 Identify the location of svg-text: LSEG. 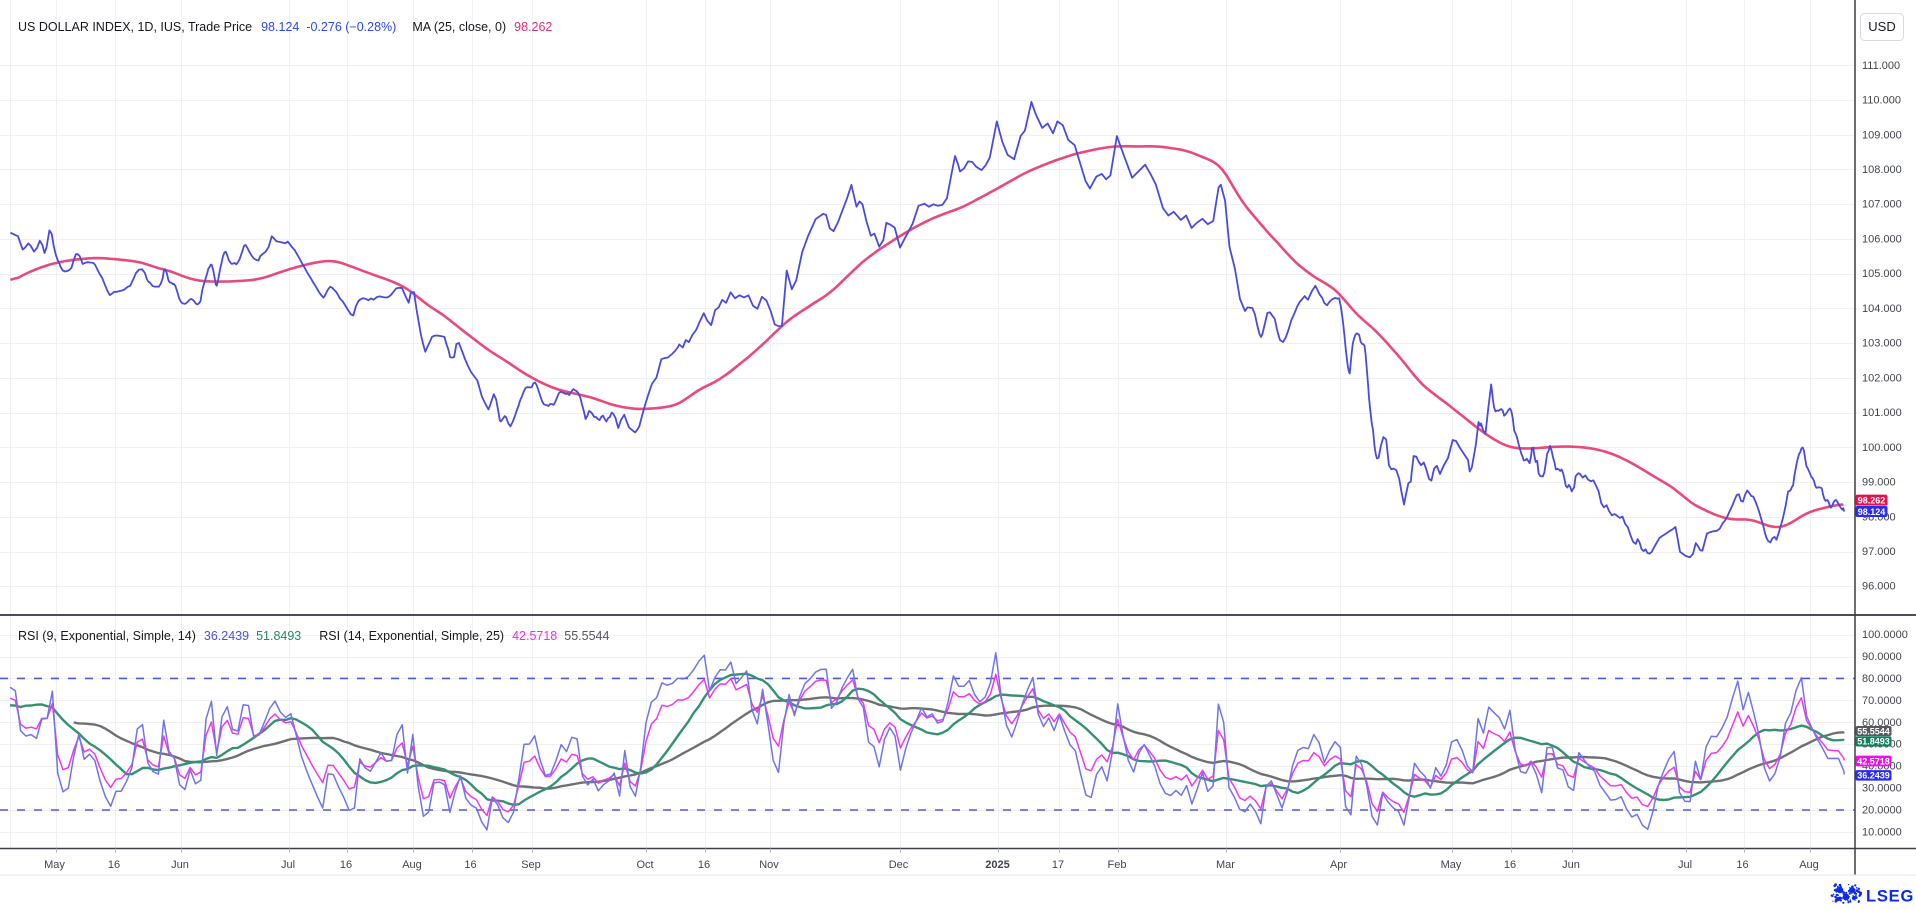
(1890, 897).